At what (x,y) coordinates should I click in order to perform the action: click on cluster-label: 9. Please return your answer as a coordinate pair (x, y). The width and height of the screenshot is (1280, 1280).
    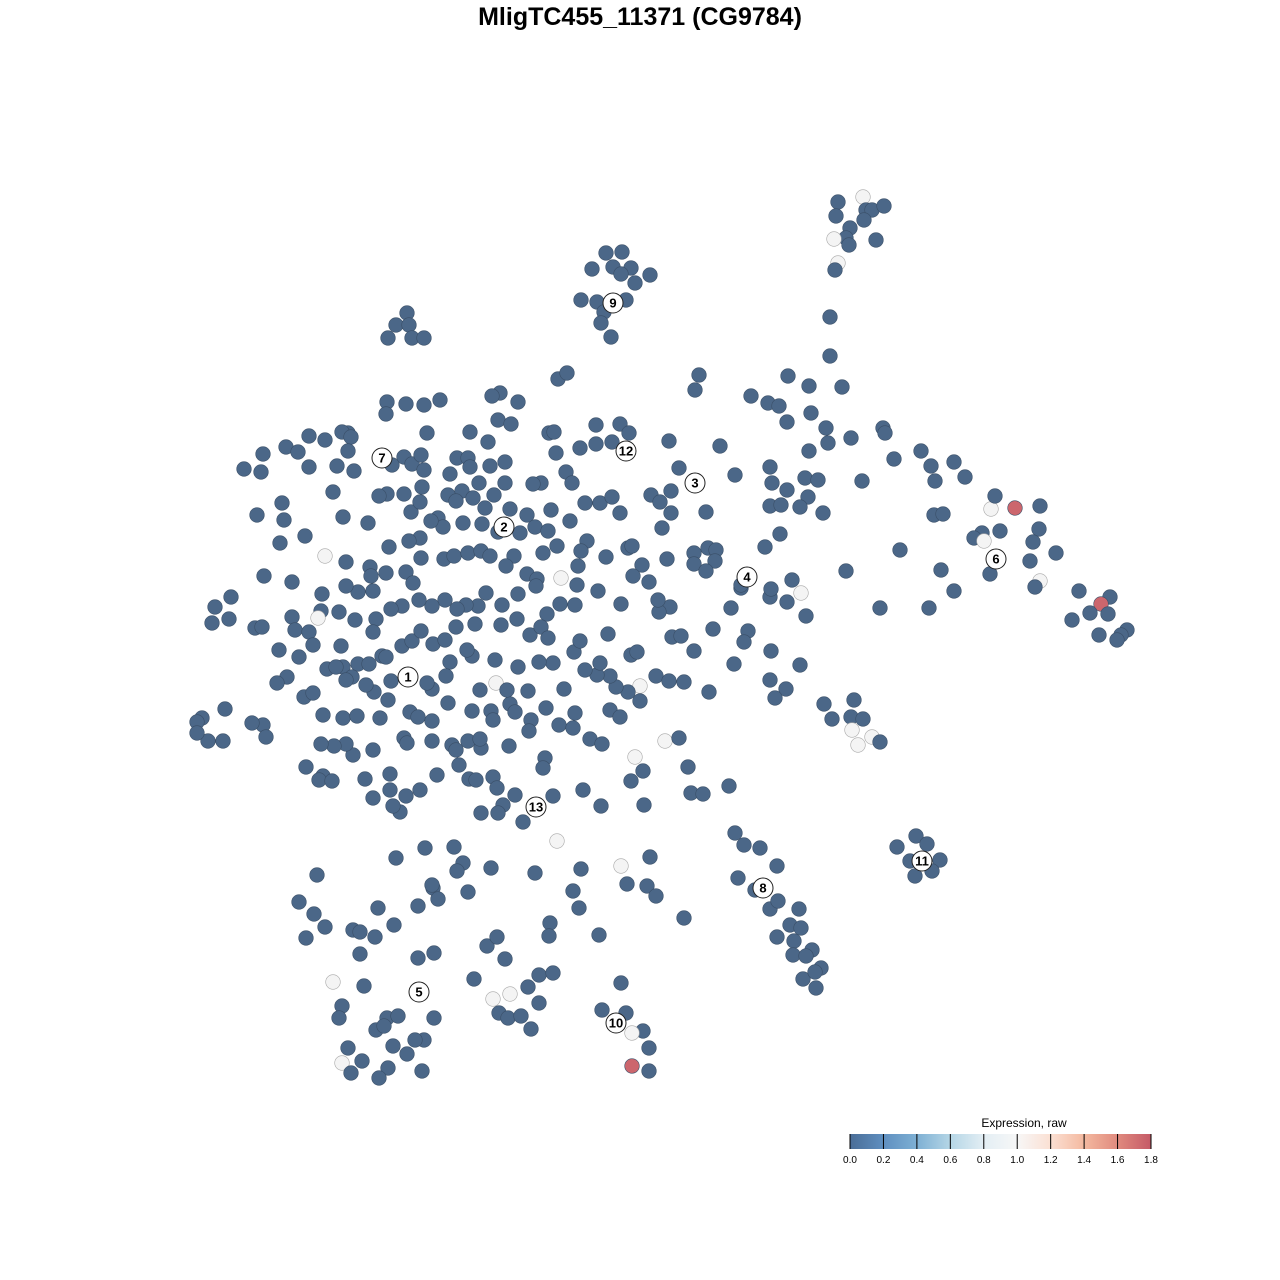
    Looking at the image, I should click on (613, 303).